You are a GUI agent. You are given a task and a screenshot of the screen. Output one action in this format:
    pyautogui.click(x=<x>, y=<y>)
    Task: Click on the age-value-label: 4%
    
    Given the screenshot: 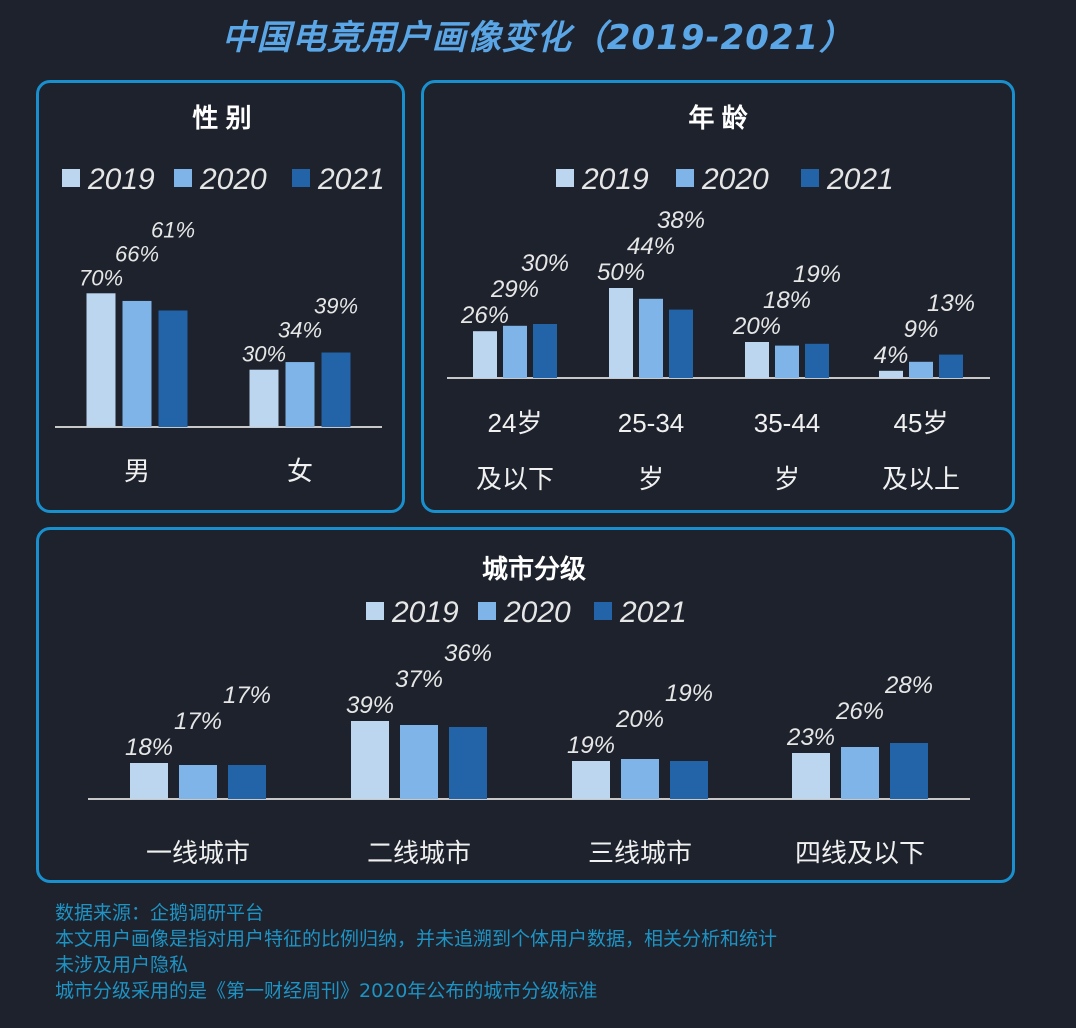 What is the action you would take?
    pyautogui.click(x=891, y=355)
    